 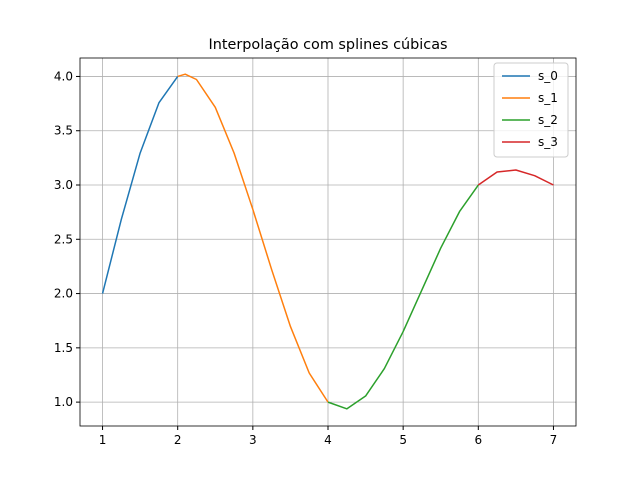 What do you see at coordinates (63, 239) in the screenshot?
I see `y-tick-label: 2.5` at bounding box center [63, 239].